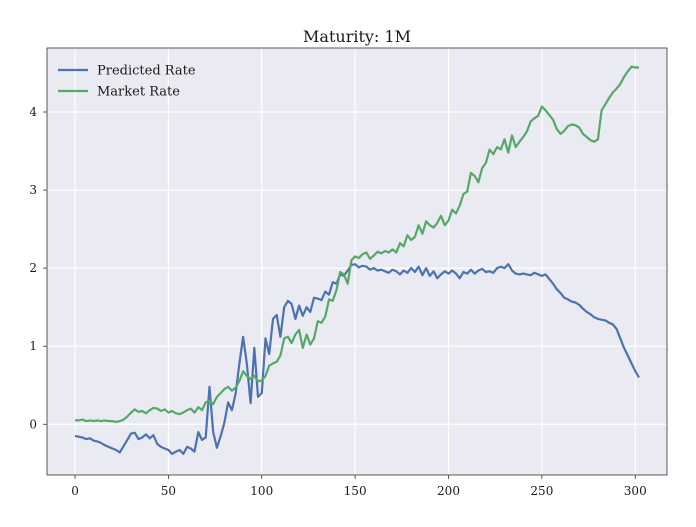 The image size is (696, 527). What do you see at coordinates (355, 491) in the screenshot?
I see `x-tick-label: 150` at bounding box center [355, 491].